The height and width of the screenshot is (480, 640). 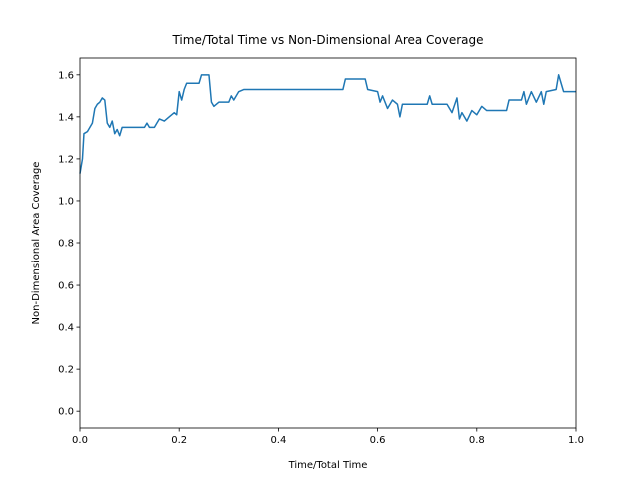 What do you see at coordinates (66, 159) in the screenshot?
I see `y-tick-label: 1.2` at bounding box center [66, 159].